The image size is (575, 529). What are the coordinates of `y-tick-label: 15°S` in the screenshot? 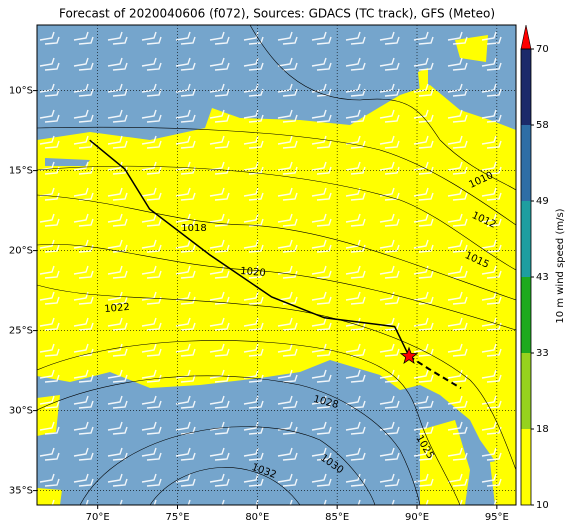 It's located at (21, 171).